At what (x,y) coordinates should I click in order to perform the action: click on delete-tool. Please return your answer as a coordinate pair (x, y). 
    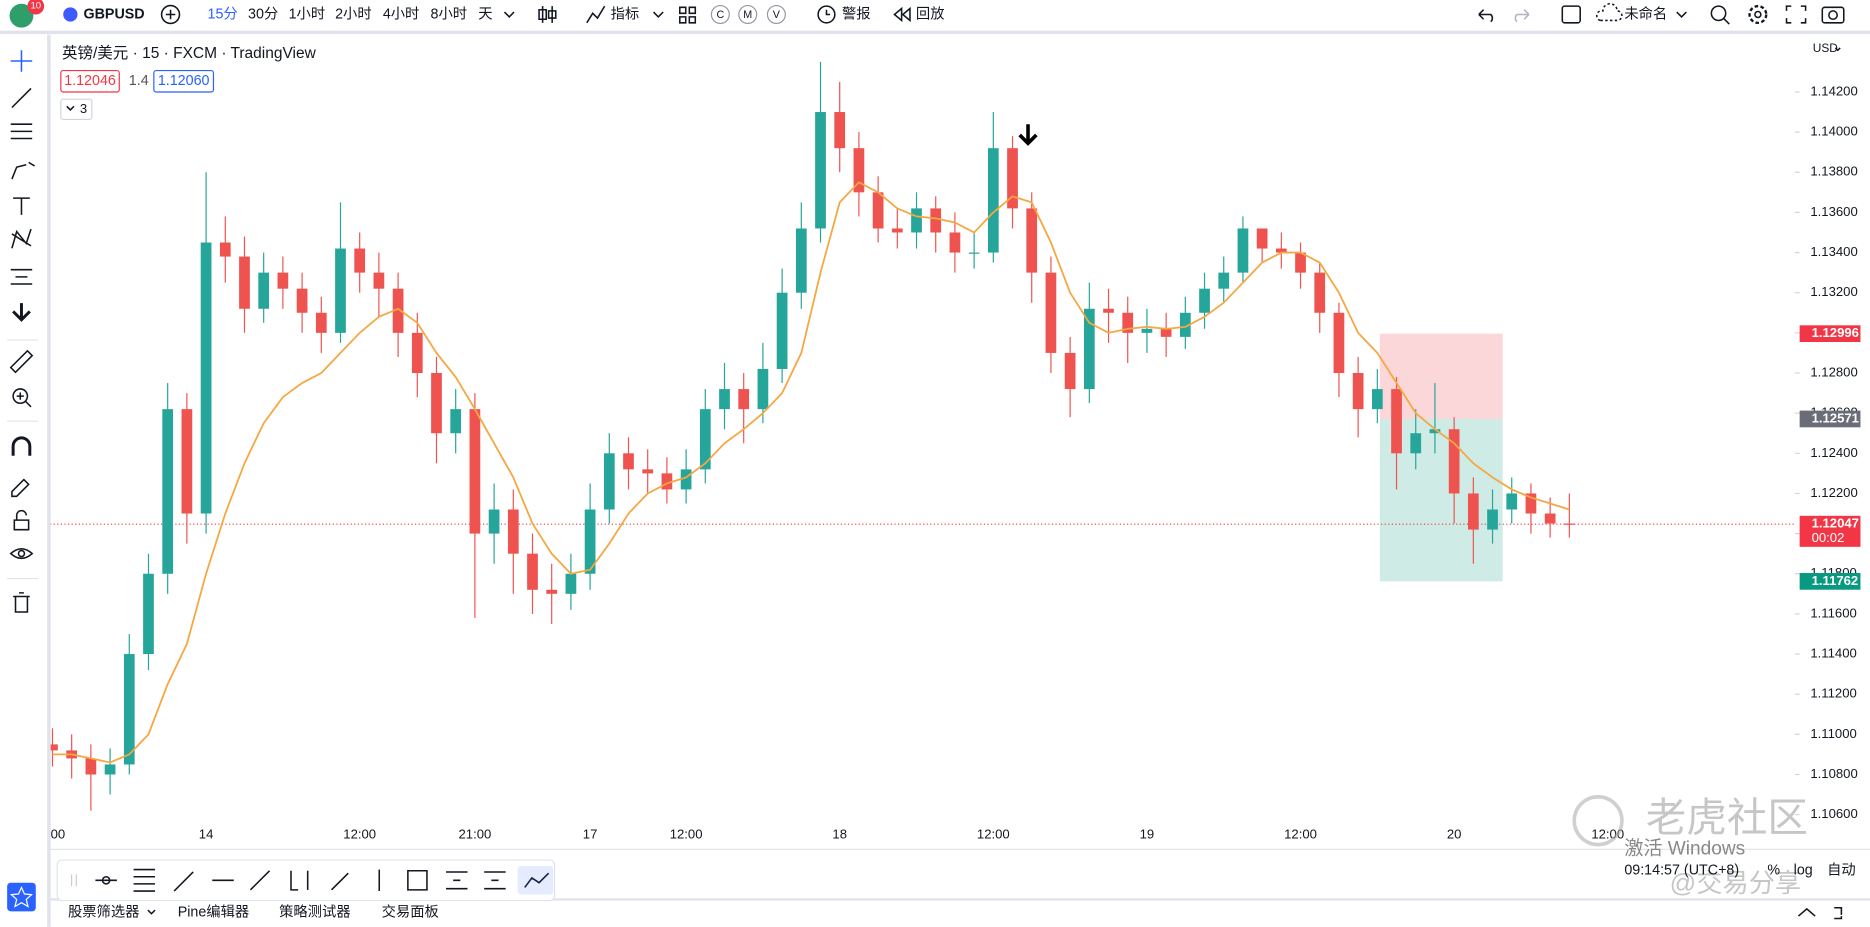
    Looking at the image, I should click on (21, 602).